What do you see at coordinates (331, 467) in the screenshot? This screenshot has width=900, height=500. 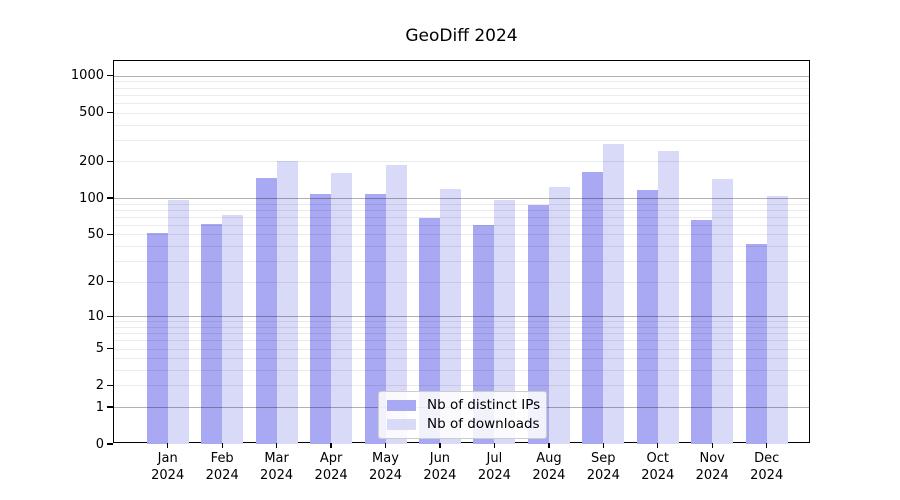 I see `x-tick-label: Apr 2024` at bounding box center [331, 467].